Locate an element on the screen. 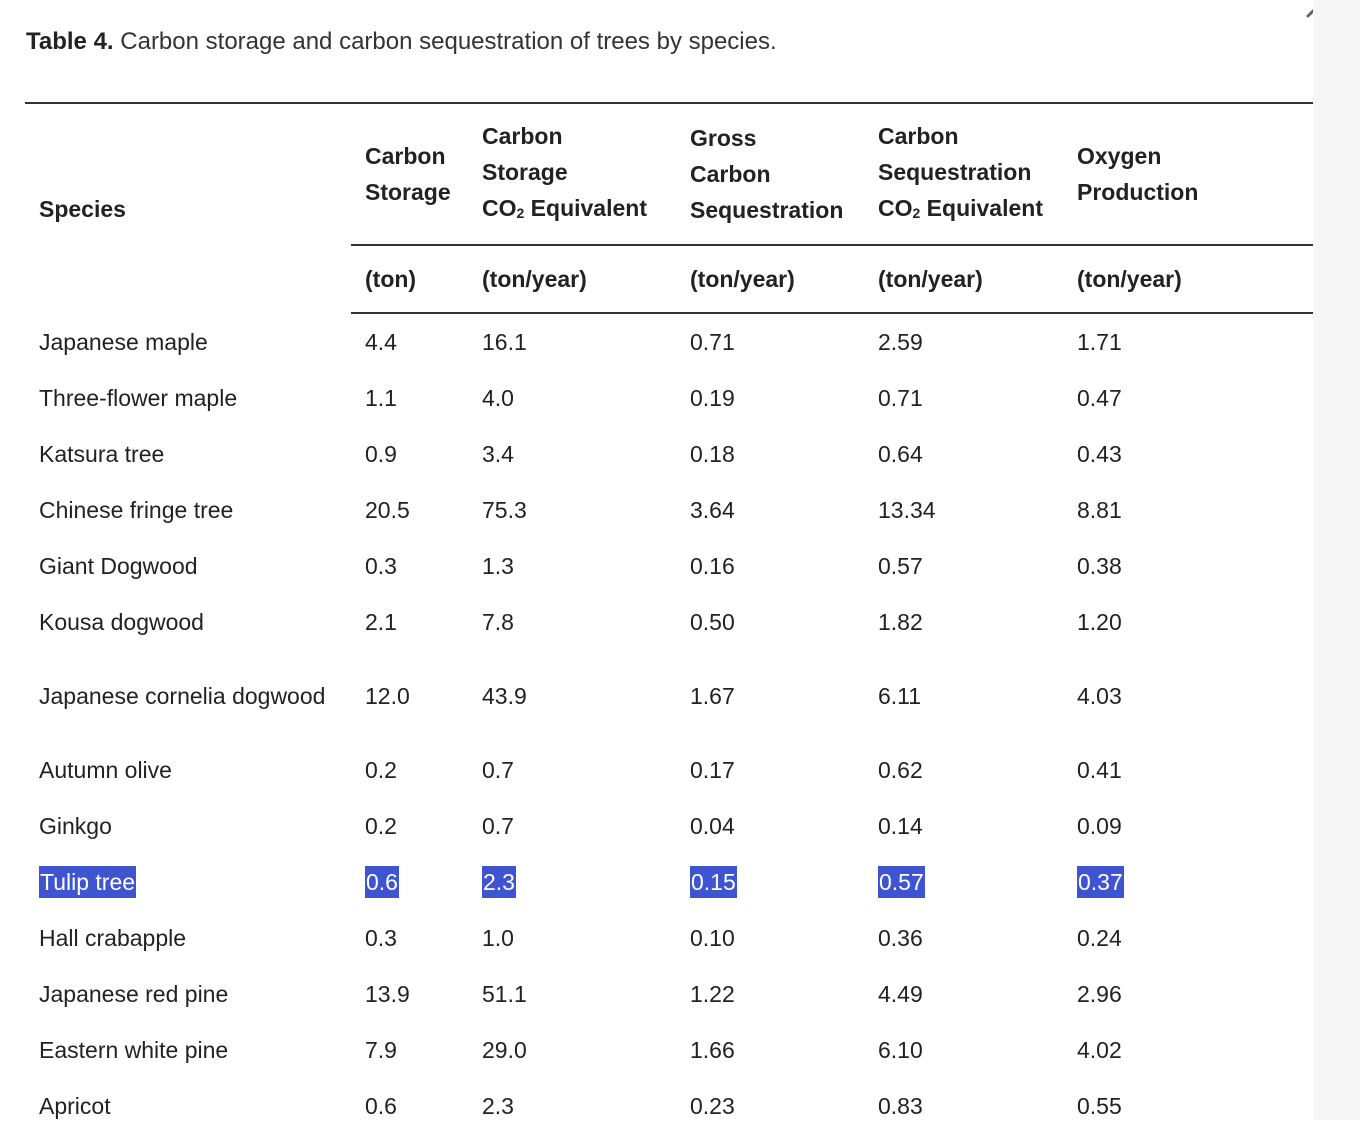  table-row: Apricot 0.6 2.3 0.23 0.83 0.55 is located at coordinates (669, 1106).